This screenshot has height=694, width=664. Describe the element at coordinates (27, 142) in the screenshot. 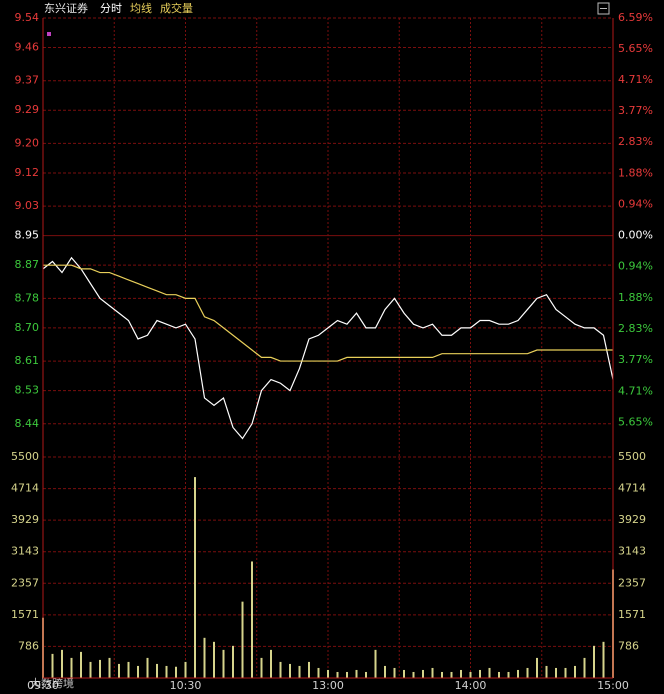

I see `y-tick-label: 9.20` at that location.